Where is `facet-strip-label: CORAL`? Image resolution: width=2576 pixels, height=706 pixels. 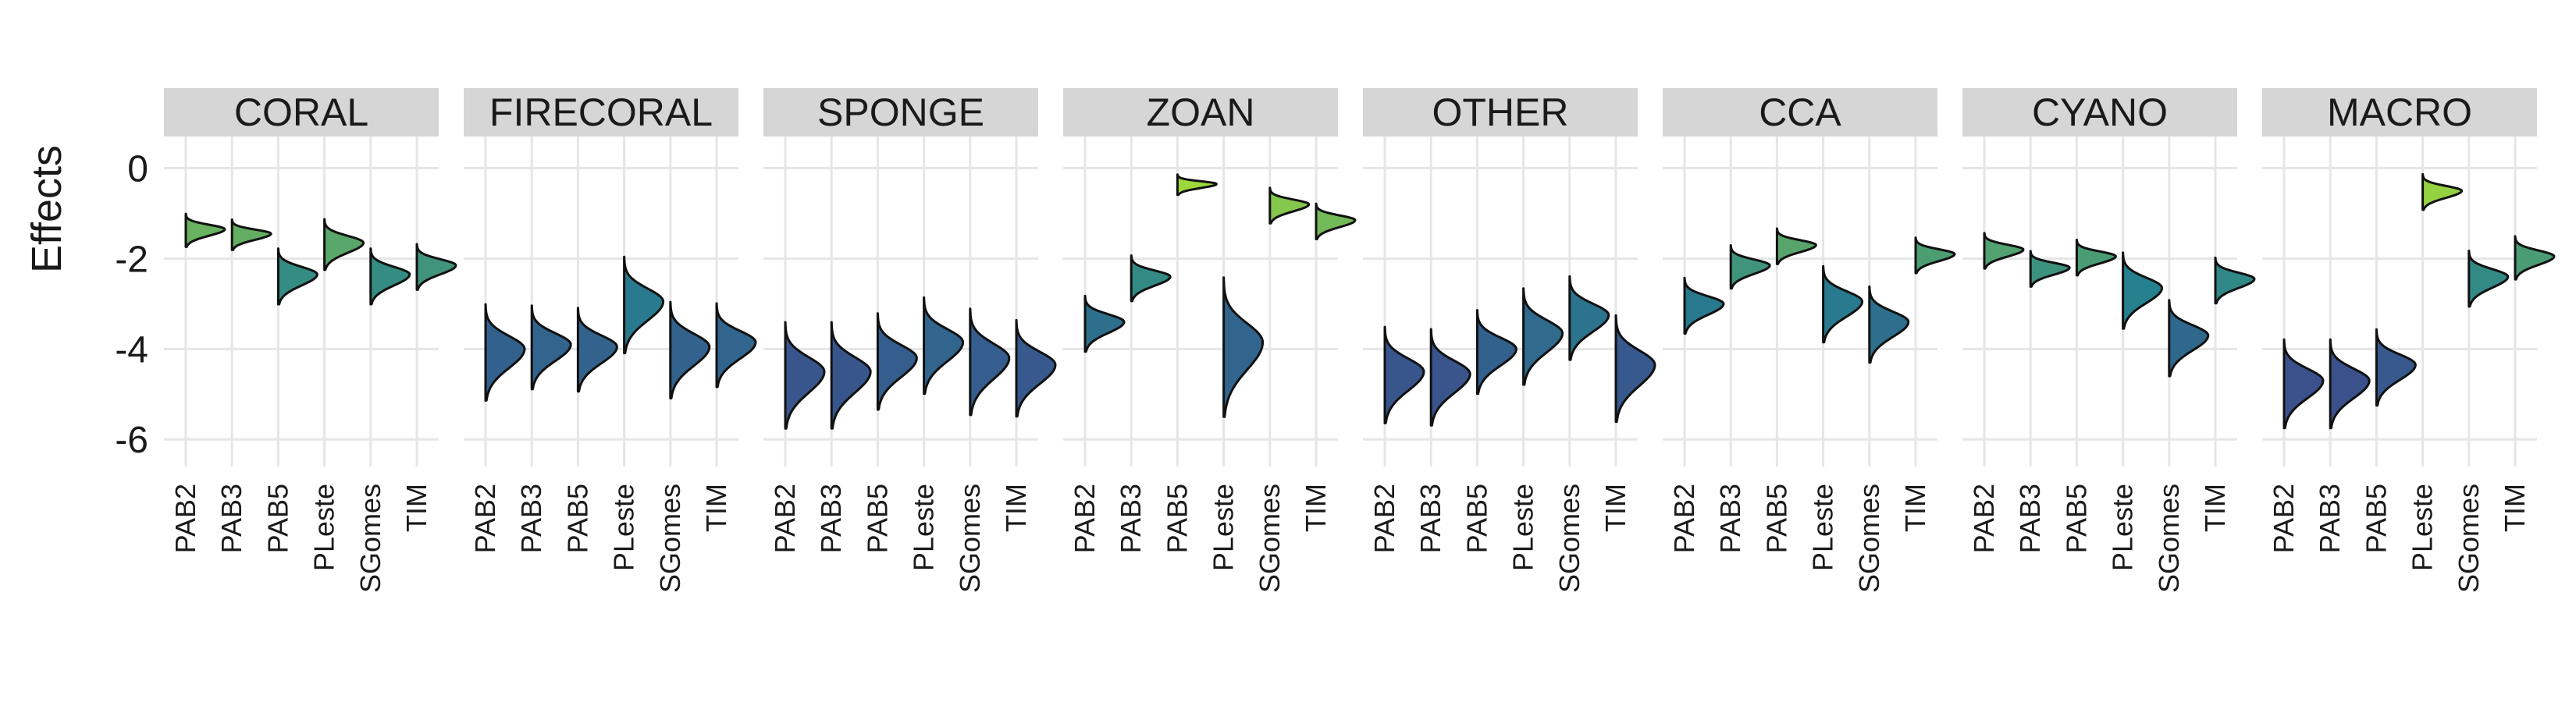 facet-strip-label: CORAL is located at coordinates (301, 112).